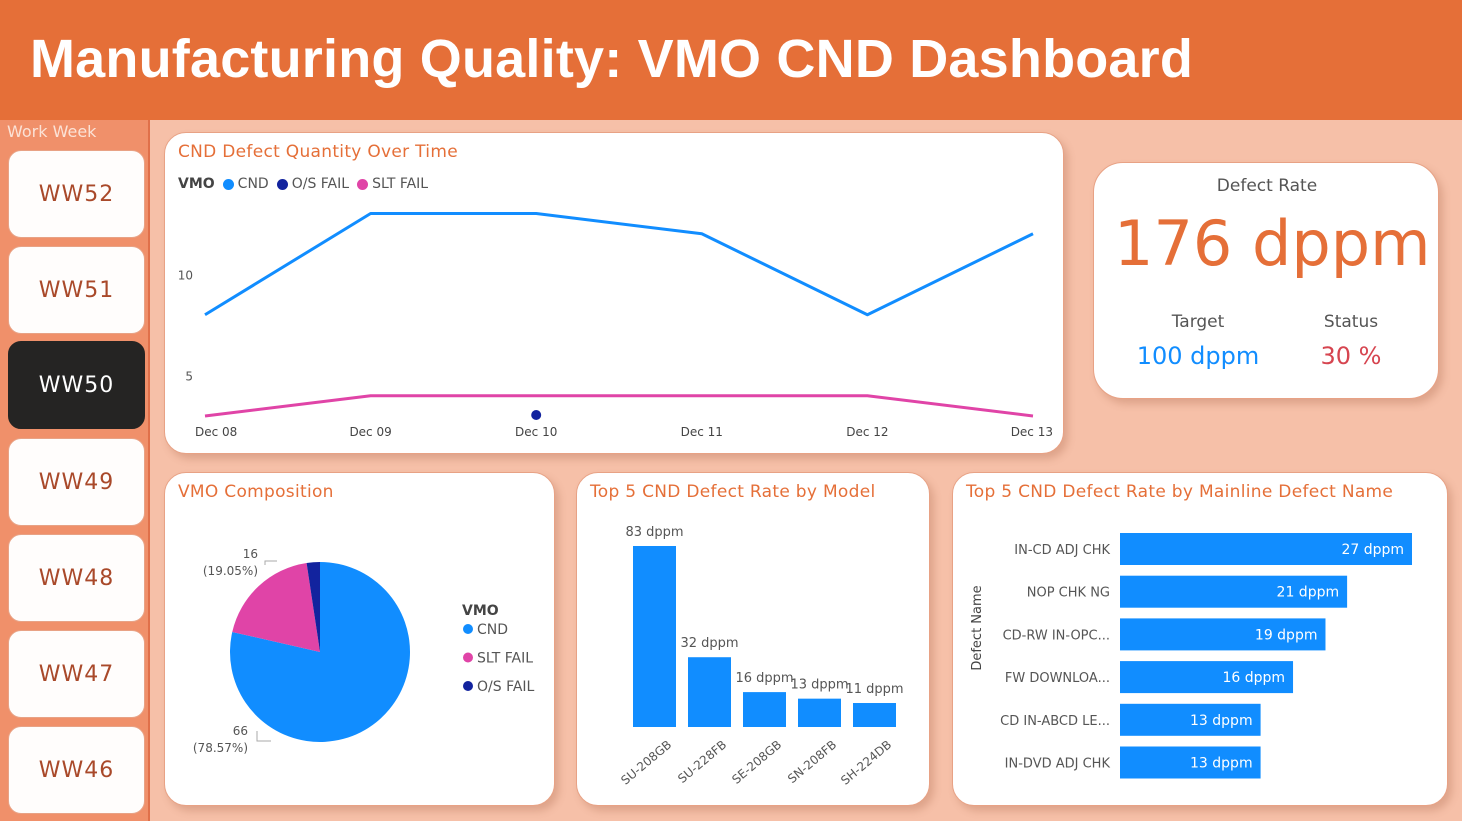  I want to click on slicer-title: Work Week, so click(52, 131).